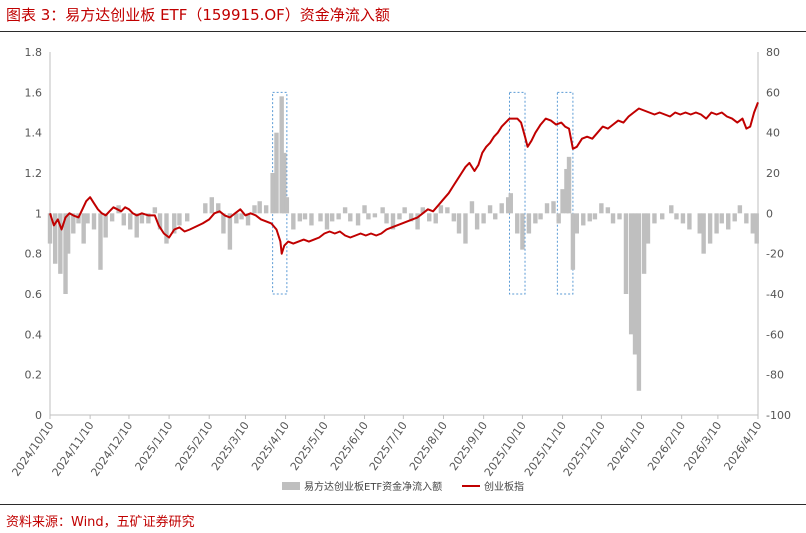 The width and height of the screenshot is (806, 533). What do you see at coordinates (775, 375) in the screenshot?
I see `right-tick-label: -80` at bounding box center [775, 375].